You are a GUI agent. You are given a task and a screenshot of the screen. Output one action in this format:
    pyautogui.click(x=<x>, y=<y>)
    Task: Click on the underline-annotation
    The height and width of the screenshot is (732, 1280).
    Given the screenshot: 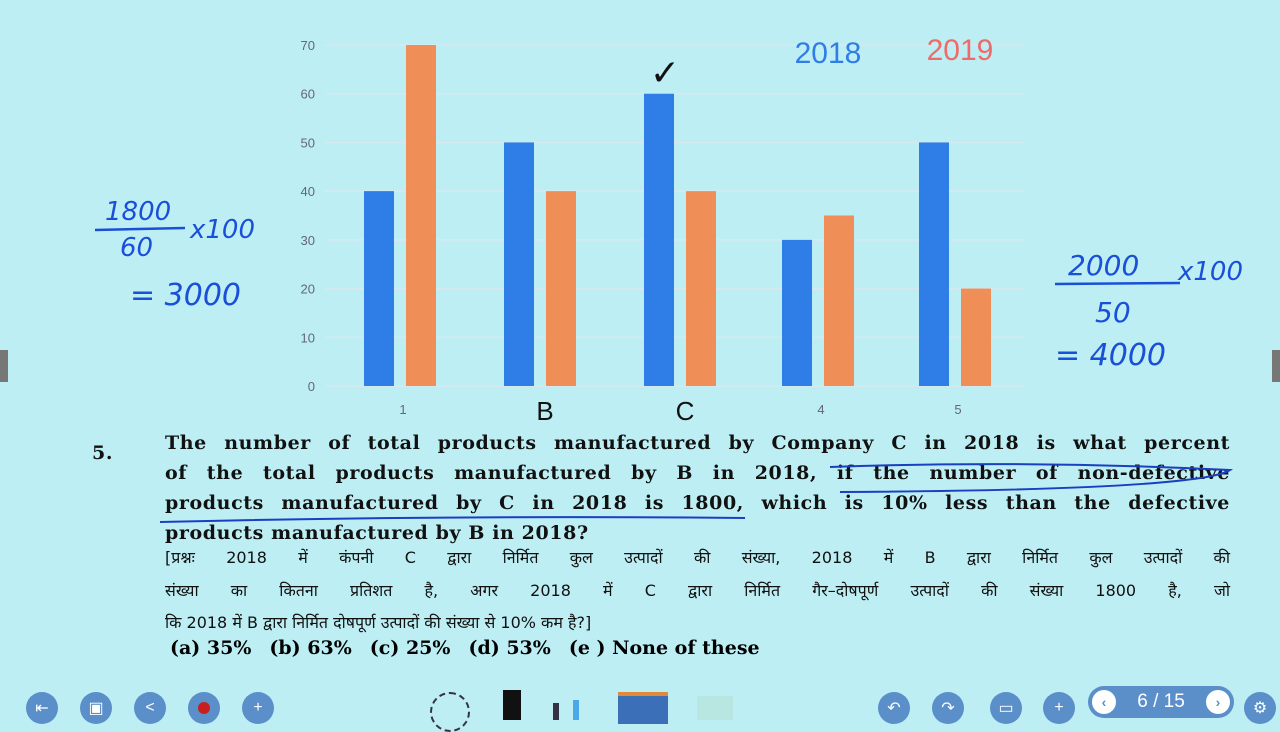 What is the action you would take?
    pyautogui.click(x=696, y=493)
    